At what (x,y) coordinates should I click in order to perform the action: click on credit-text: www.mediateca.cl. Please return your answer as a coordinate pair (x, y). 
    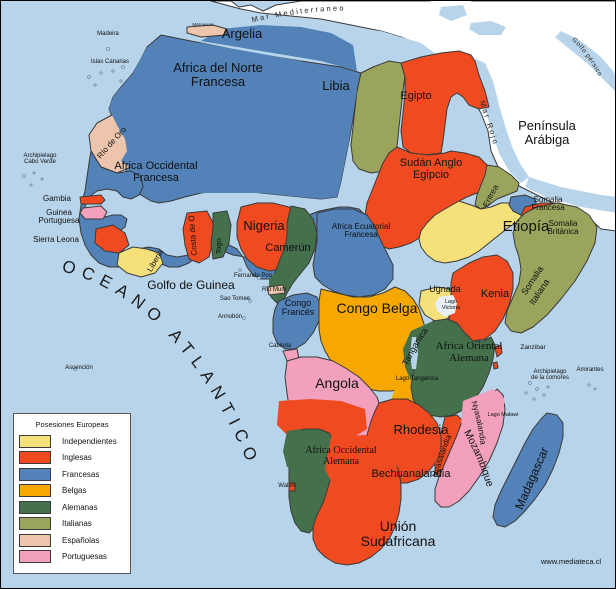
    Looking at the image, I should click on (570, 561).